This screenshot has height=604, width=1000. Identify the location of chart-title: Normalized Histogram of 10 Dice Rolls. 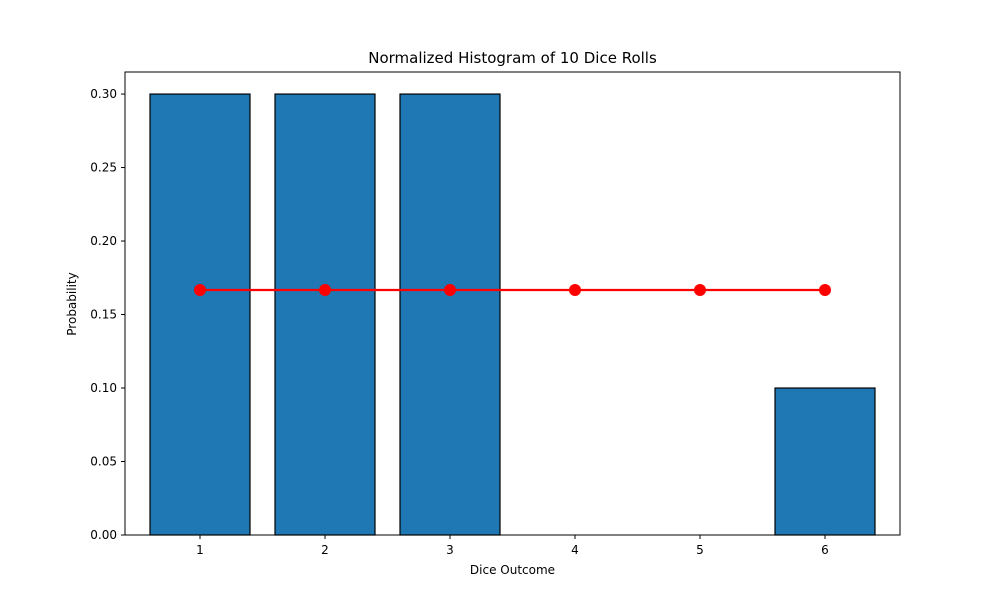
(512, 58).